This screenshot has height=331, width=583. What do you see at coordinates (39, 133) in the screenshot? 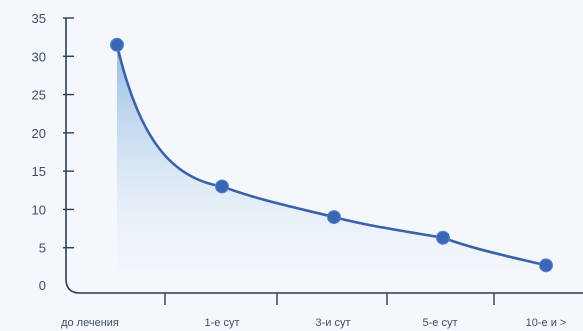
I see `y-tick-label: 20` at bounding box center [39, 133].